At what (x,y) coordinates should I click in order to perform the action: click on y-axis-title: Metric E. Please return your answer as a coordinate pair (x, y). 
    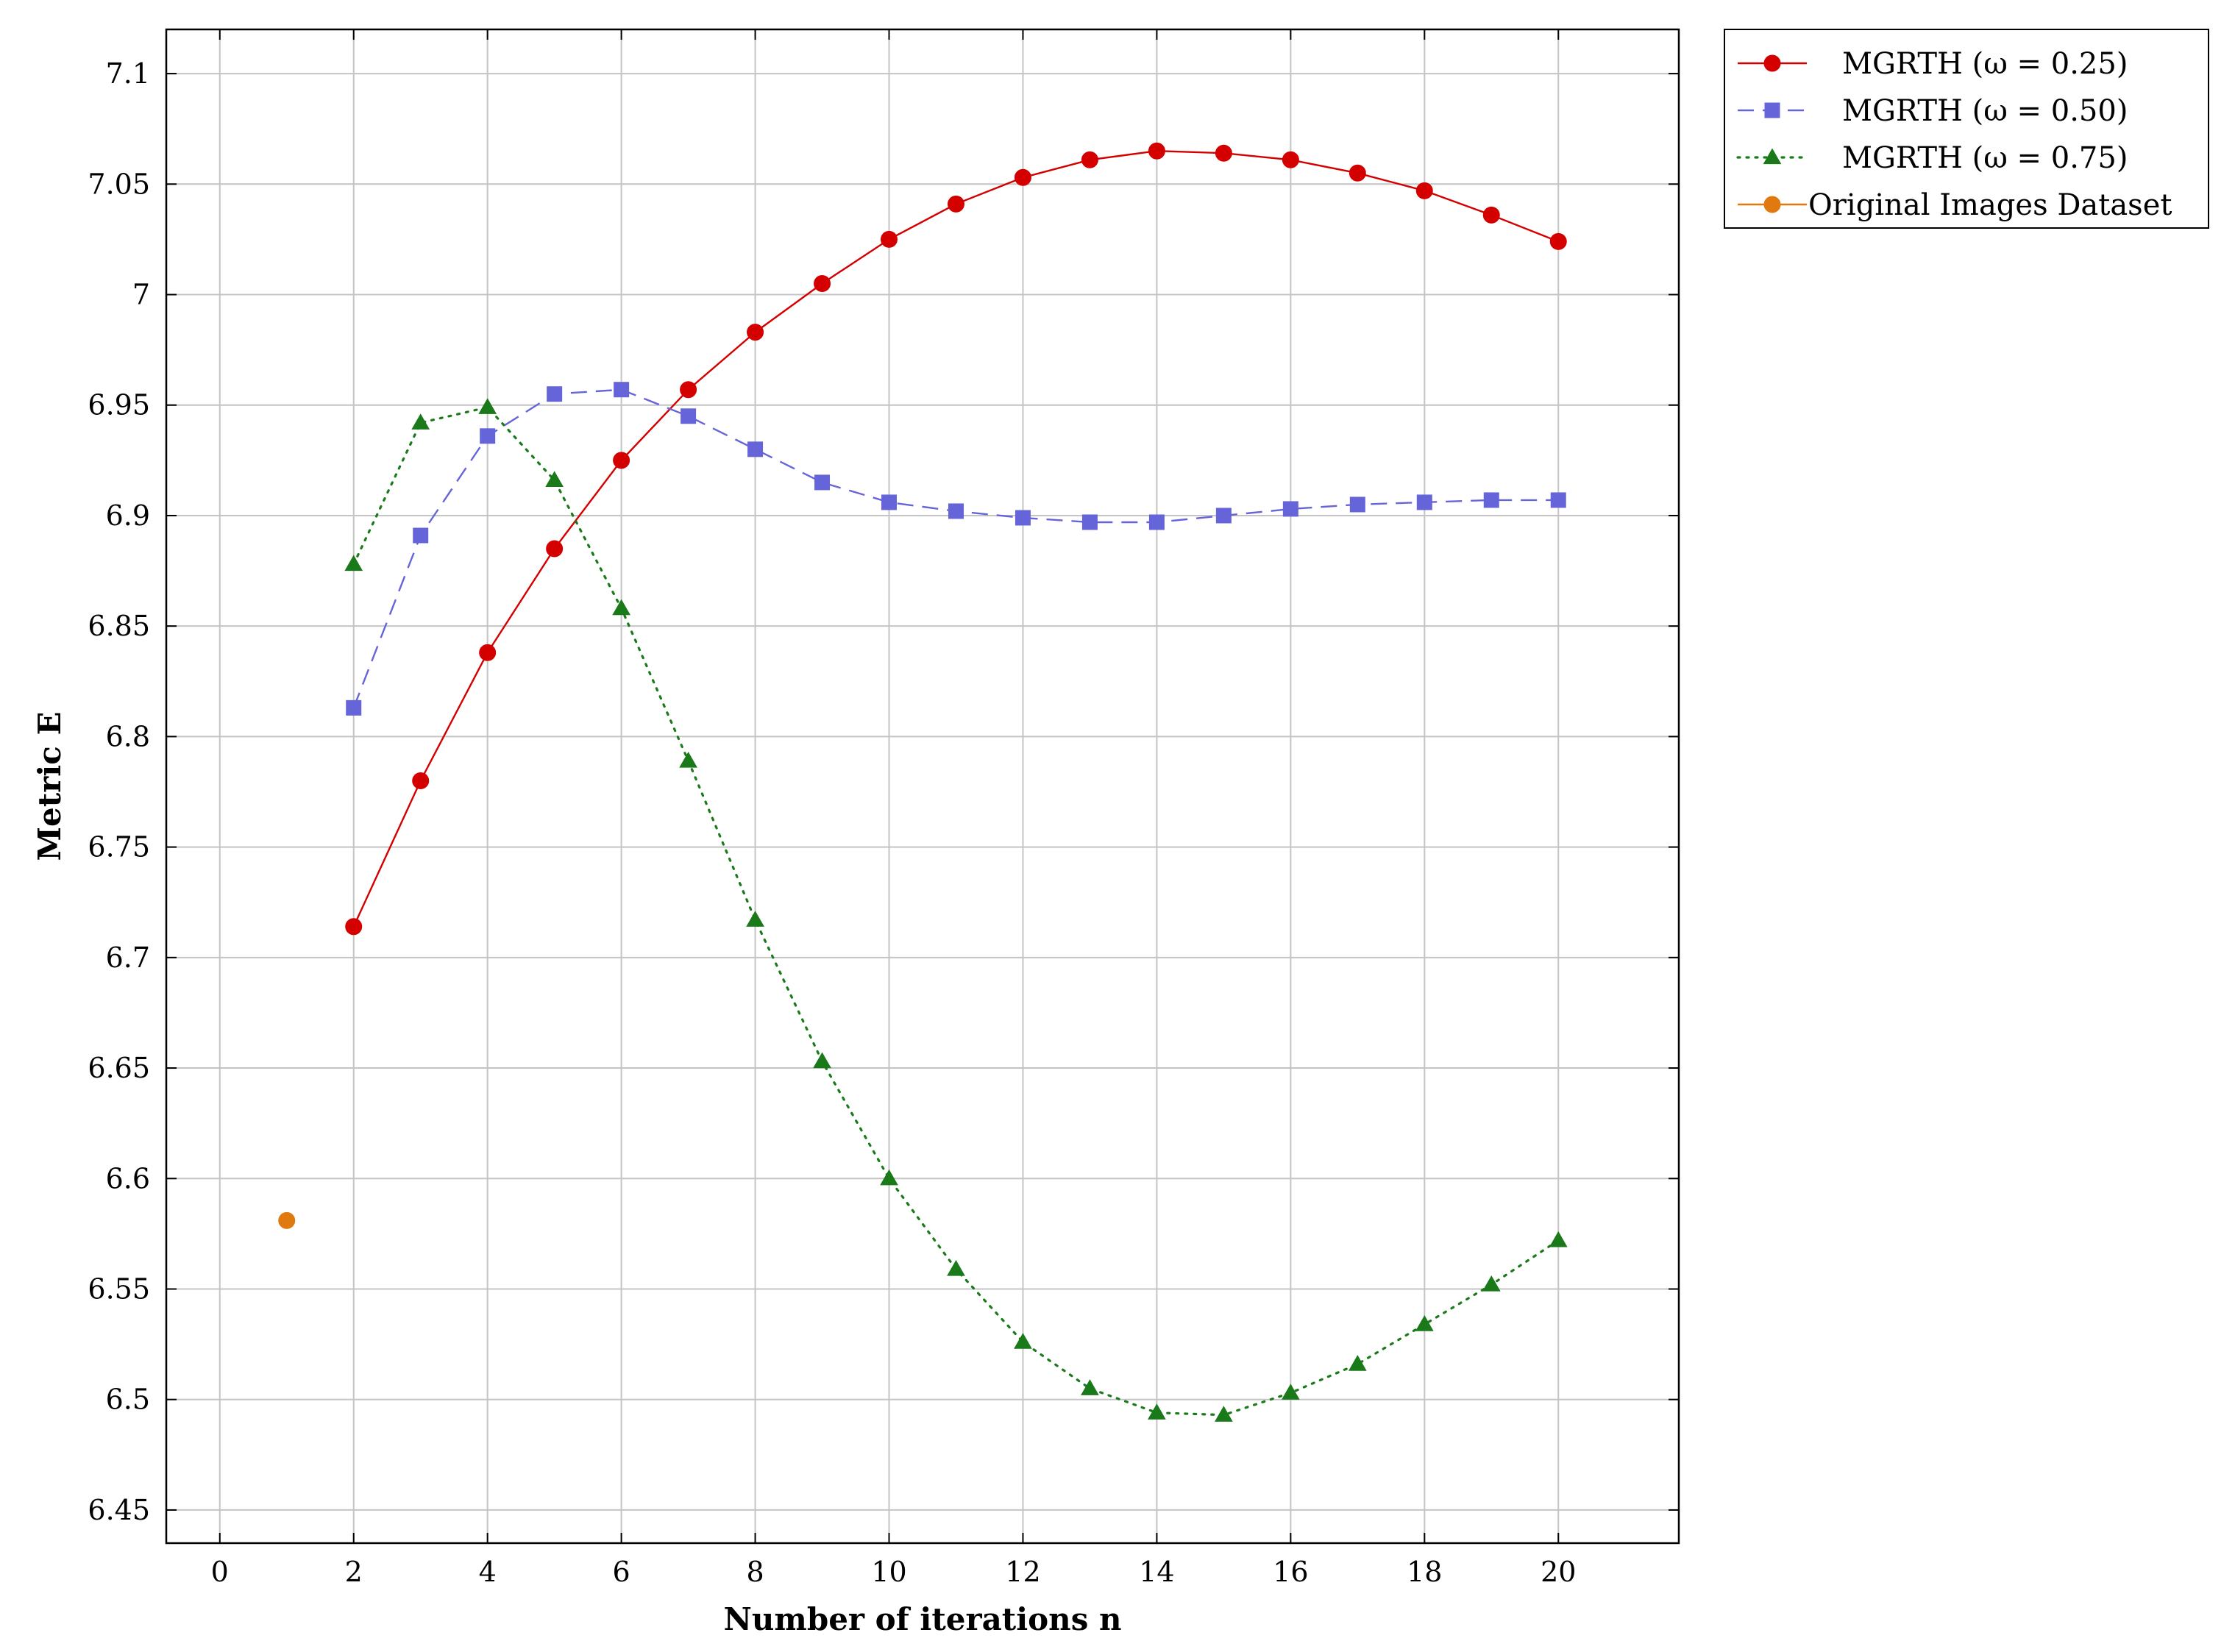
    Looking at the image, I should click on (50, 787).